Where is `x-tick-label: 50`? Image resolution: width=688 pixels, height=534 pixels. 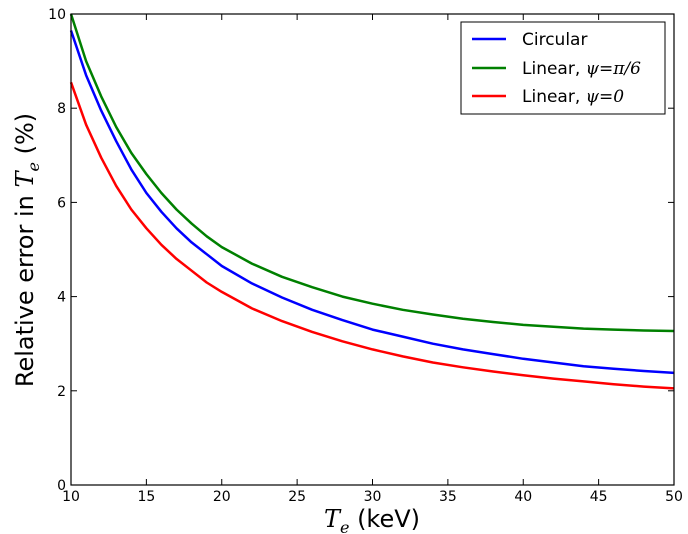
x-tick-label: 50 is located at coordinates (674, 497).